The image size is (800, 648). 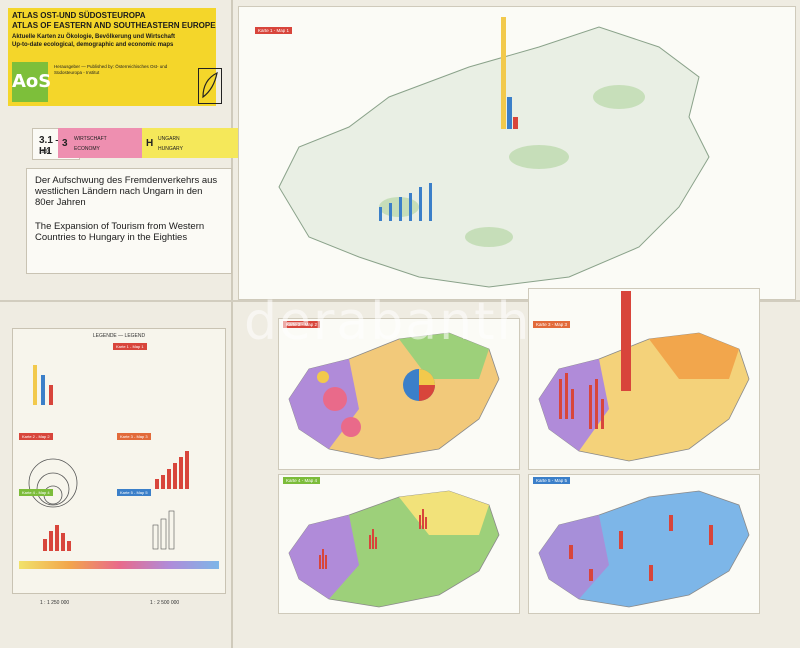 I want to click on map2-hungary, so click(x=394, y=396).